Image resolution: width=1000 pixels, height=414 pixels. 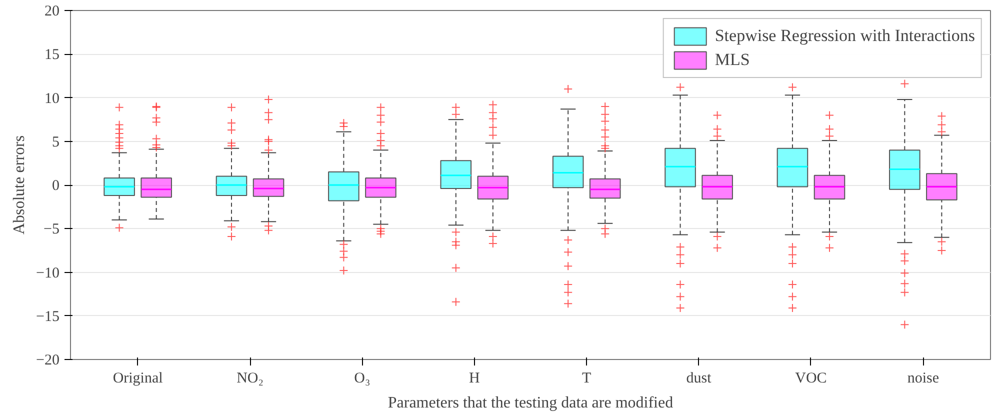 I want to click on x-tick-label: NO₂, so click(x=250, y=378).